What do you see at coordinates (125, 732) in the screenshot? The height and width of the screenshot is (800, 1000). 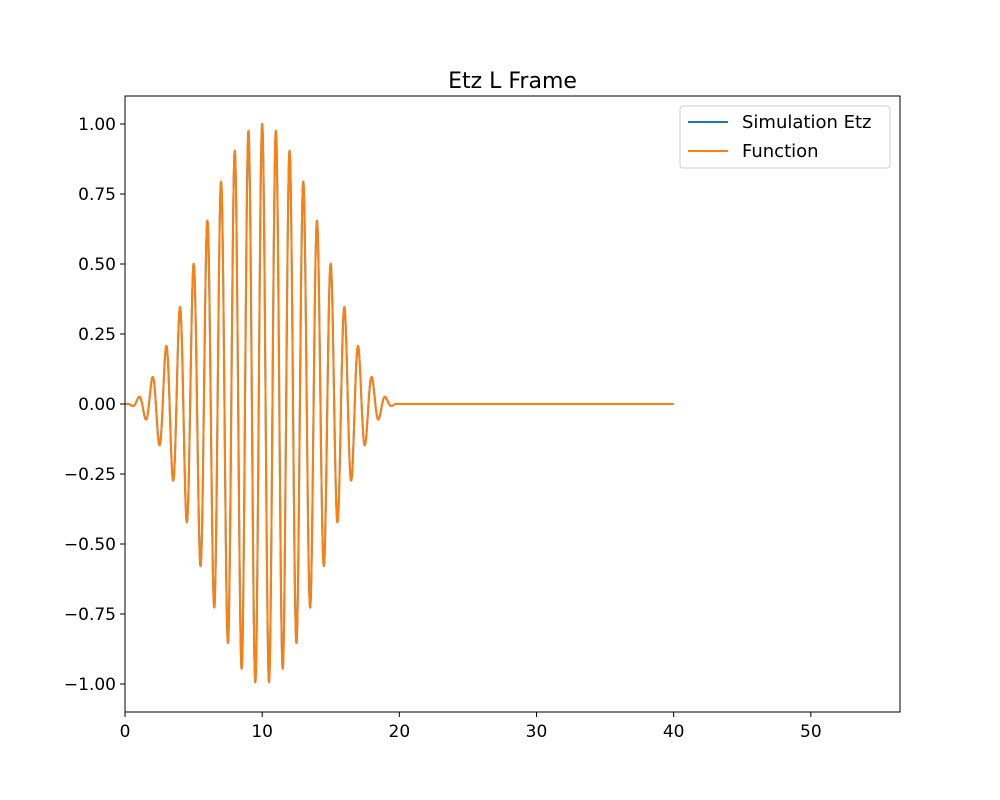 I see `x-tick-label: 0` at bounding box center [125, 732].